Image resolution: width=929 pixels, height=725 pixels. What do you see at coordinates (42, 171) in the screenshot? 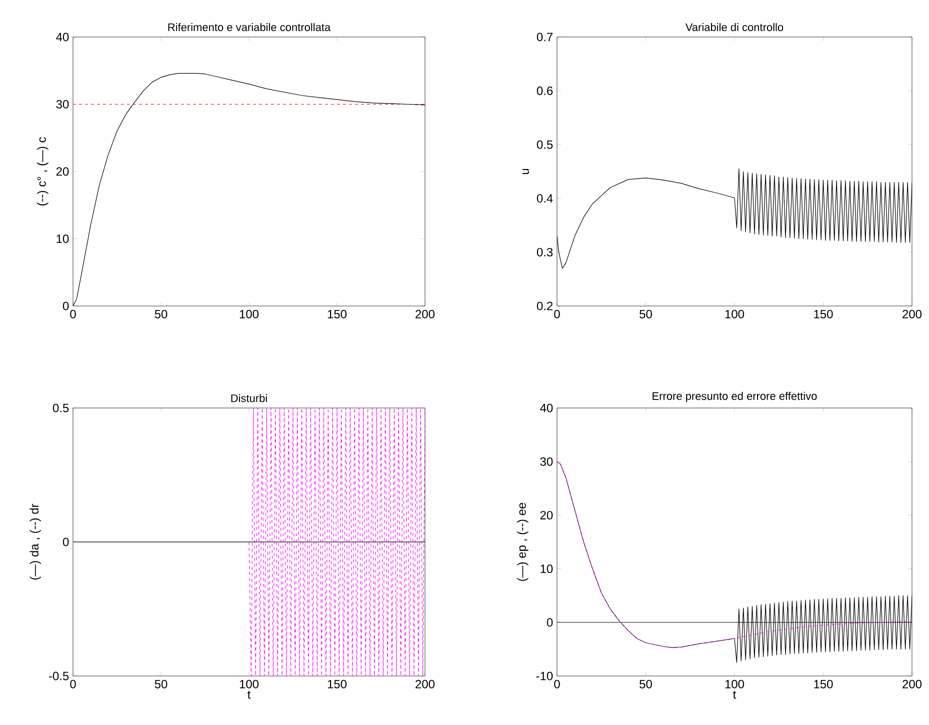
I see `y-axis-title: (--) c° , (—) c` at bounding box center [42, 171].